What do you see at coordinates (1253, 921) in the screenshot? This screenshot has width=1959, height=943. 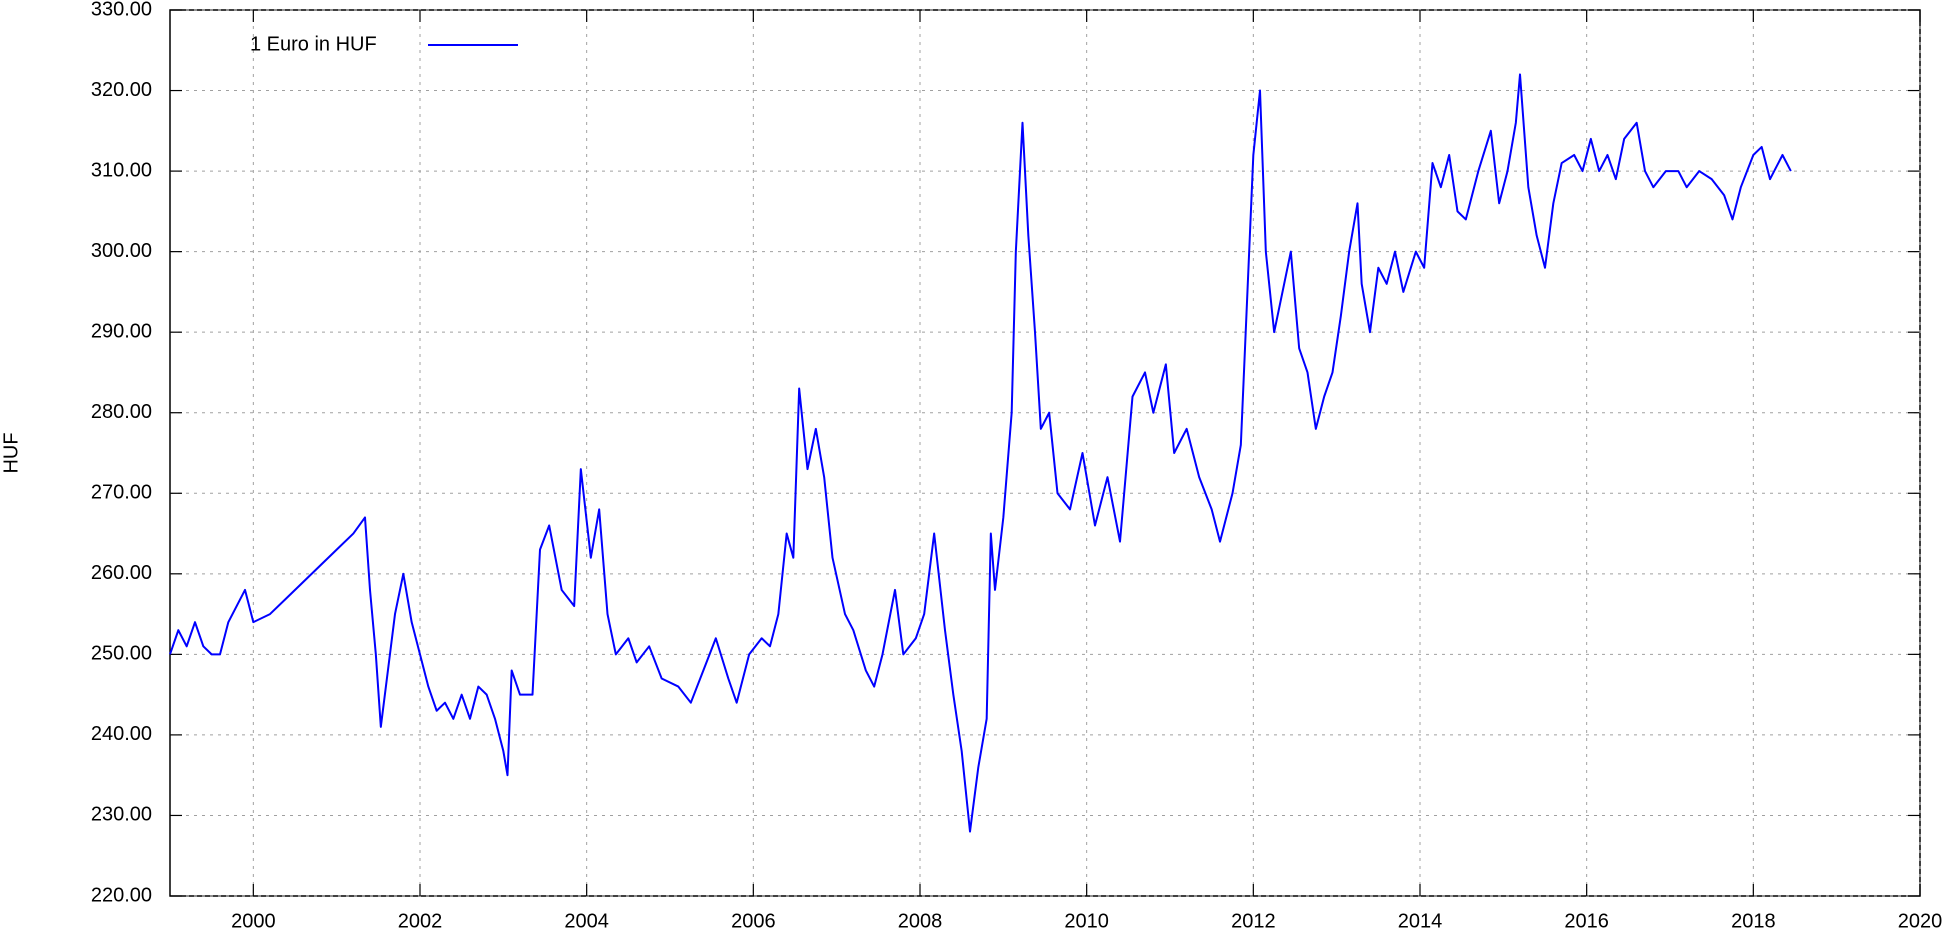 I see `x-tick-label: 2012` at bounding box center [1253, 921].